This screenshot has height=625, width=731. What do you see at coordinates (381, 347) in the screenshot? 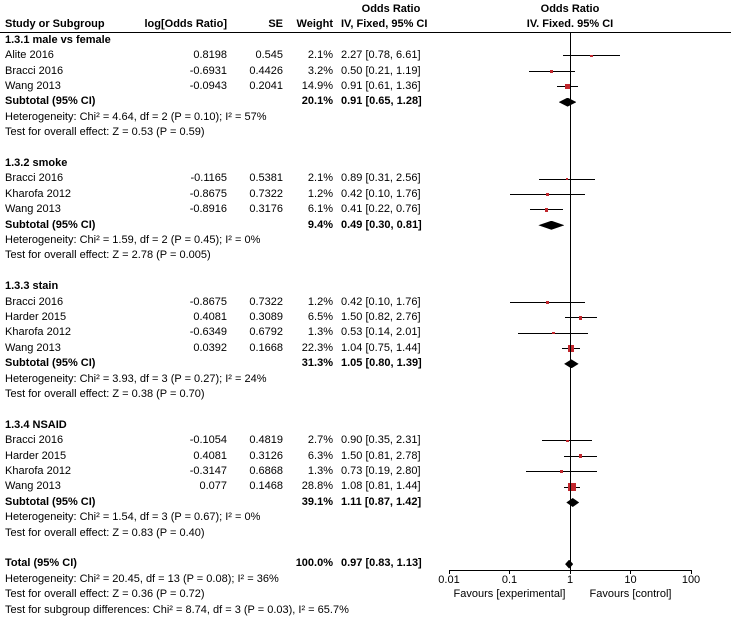
I see `study-ci-text: 1.04 [0.75, 1.44]` at bounding box center [381, 347].